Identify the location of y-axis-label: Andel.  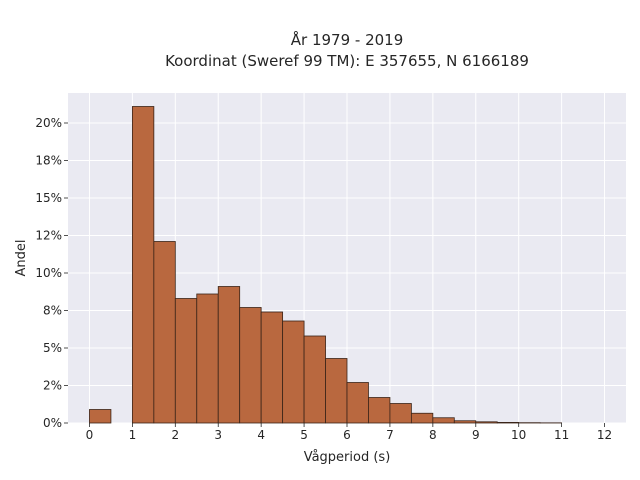
(21, 258).